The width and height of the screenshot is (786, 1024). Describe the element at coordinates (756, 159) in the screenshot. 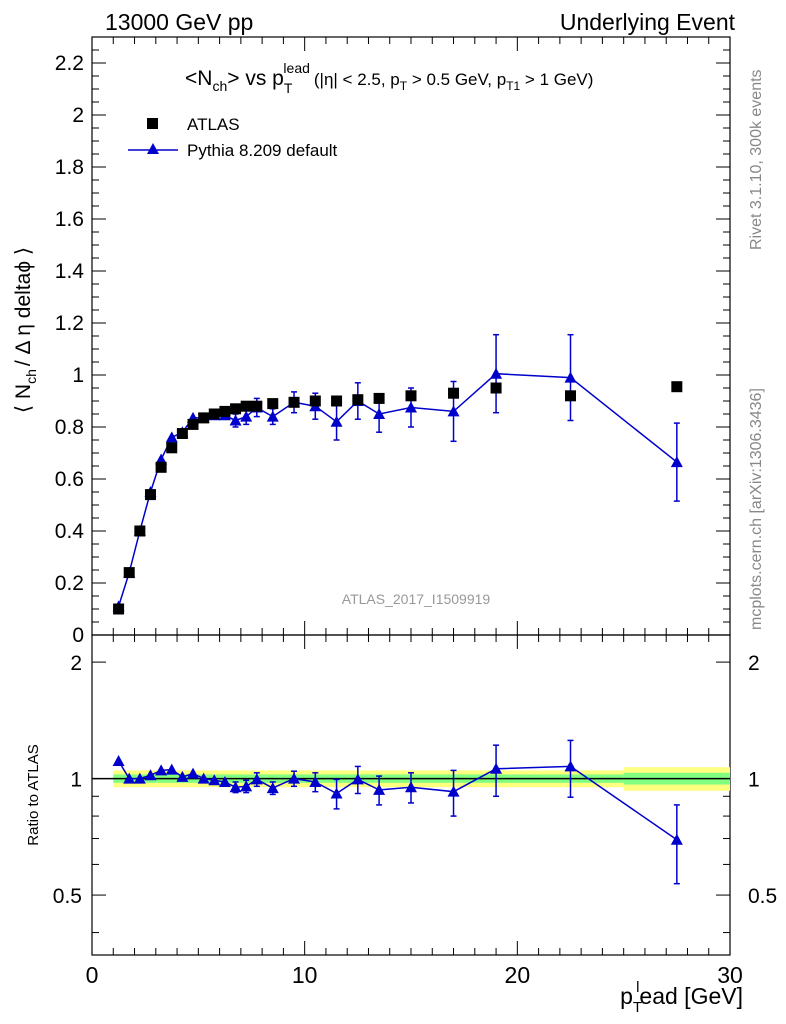

I see `rivet-note: Rivet 3.1.10, 300k events` at that location.